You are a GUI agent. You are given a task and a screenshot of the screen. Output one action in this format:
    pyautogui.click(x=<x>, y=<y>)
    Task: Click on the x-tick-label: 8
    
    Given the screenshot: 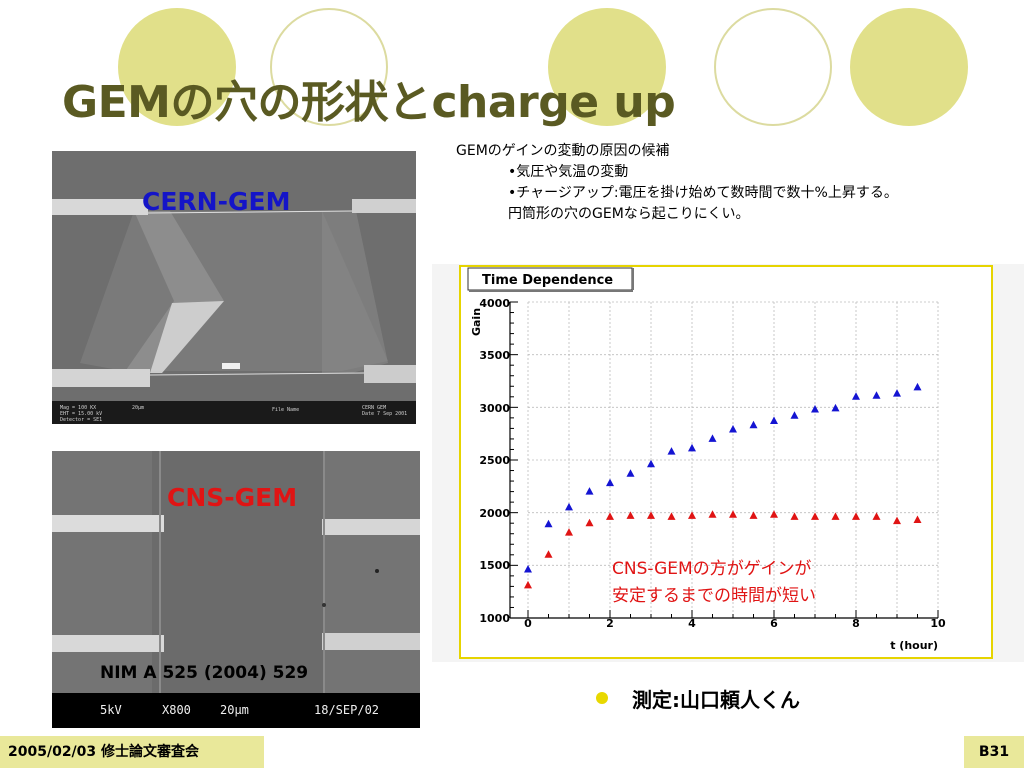 What is the action you would take?
    pyautogui.click(x=856, y=623)
    